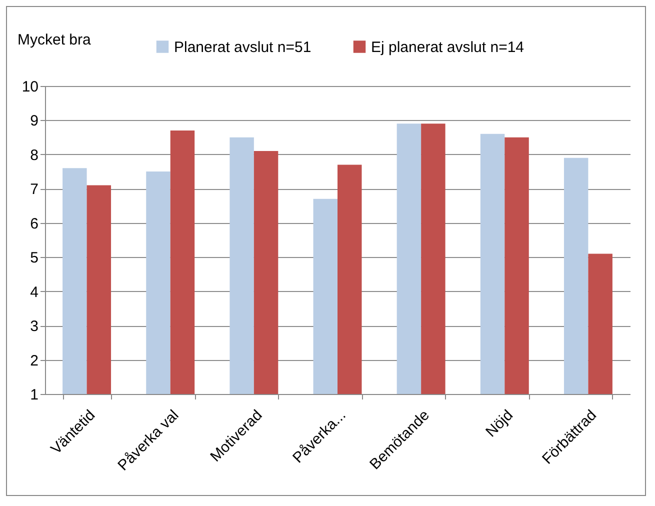  Describe the element at coordinates (34, 258) in the screenshot. I see `y-tick-label: 5` at that location.